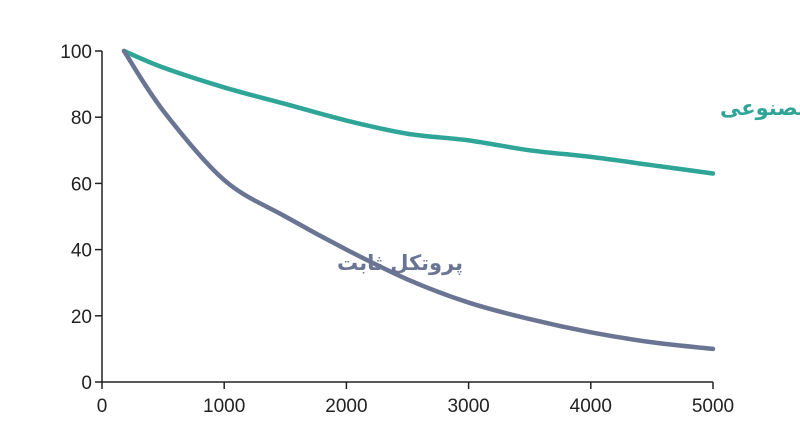 The image size is (800, 447). What do you see at coordinates (86, 383) in the screenshot?
I see `y-tick-label: 0` at bounding box center [86, 383].